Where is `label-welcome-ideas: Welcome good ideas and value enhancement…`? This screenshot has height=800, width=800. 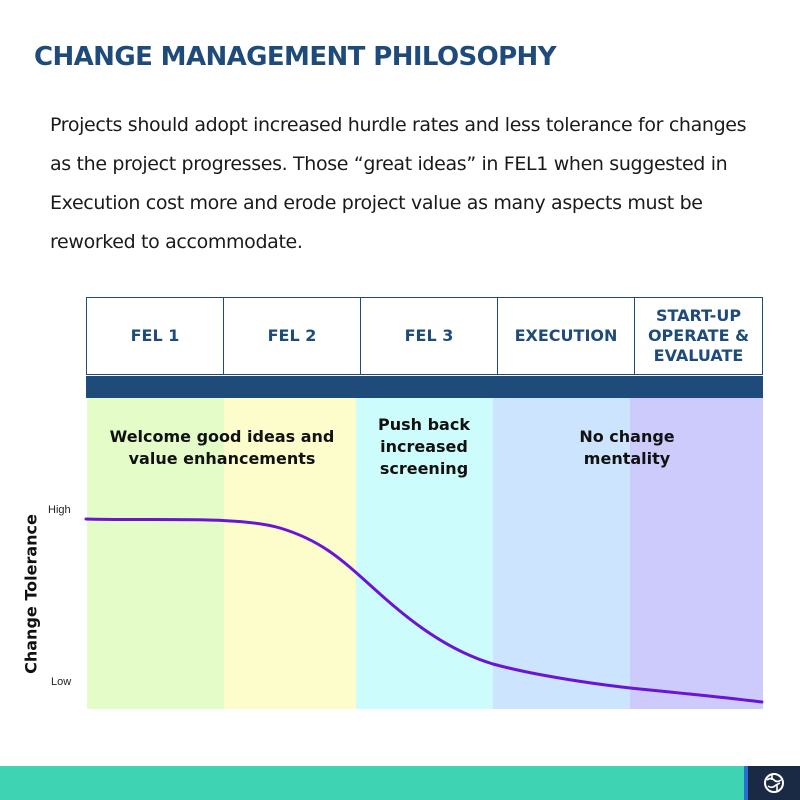
label-welcome-ideas: Welcome good ideas and value enhancement… is located at coordinates (222, 447).